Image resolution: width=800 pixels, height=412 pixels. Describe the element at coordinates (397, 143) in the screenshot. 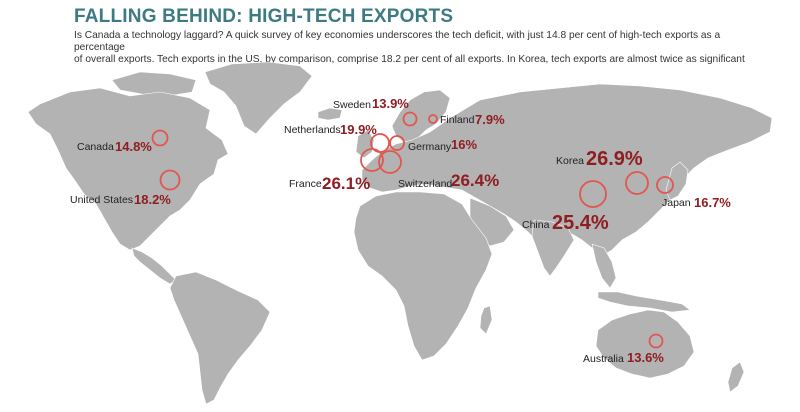

I see `marker-ring-germany` at that location.